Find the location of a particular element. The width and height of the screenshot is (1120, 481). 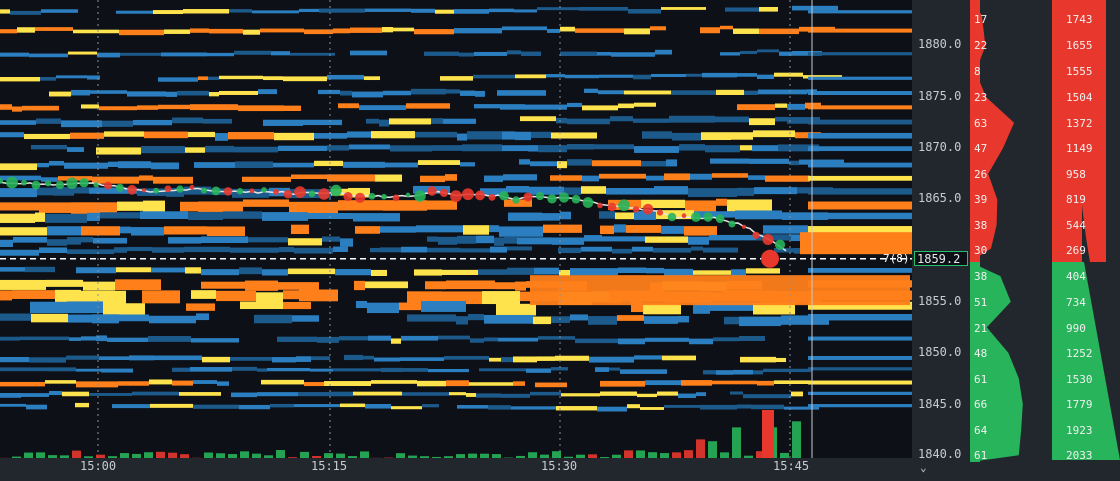

ask-size: 17 is located at coordinates (981, 19).